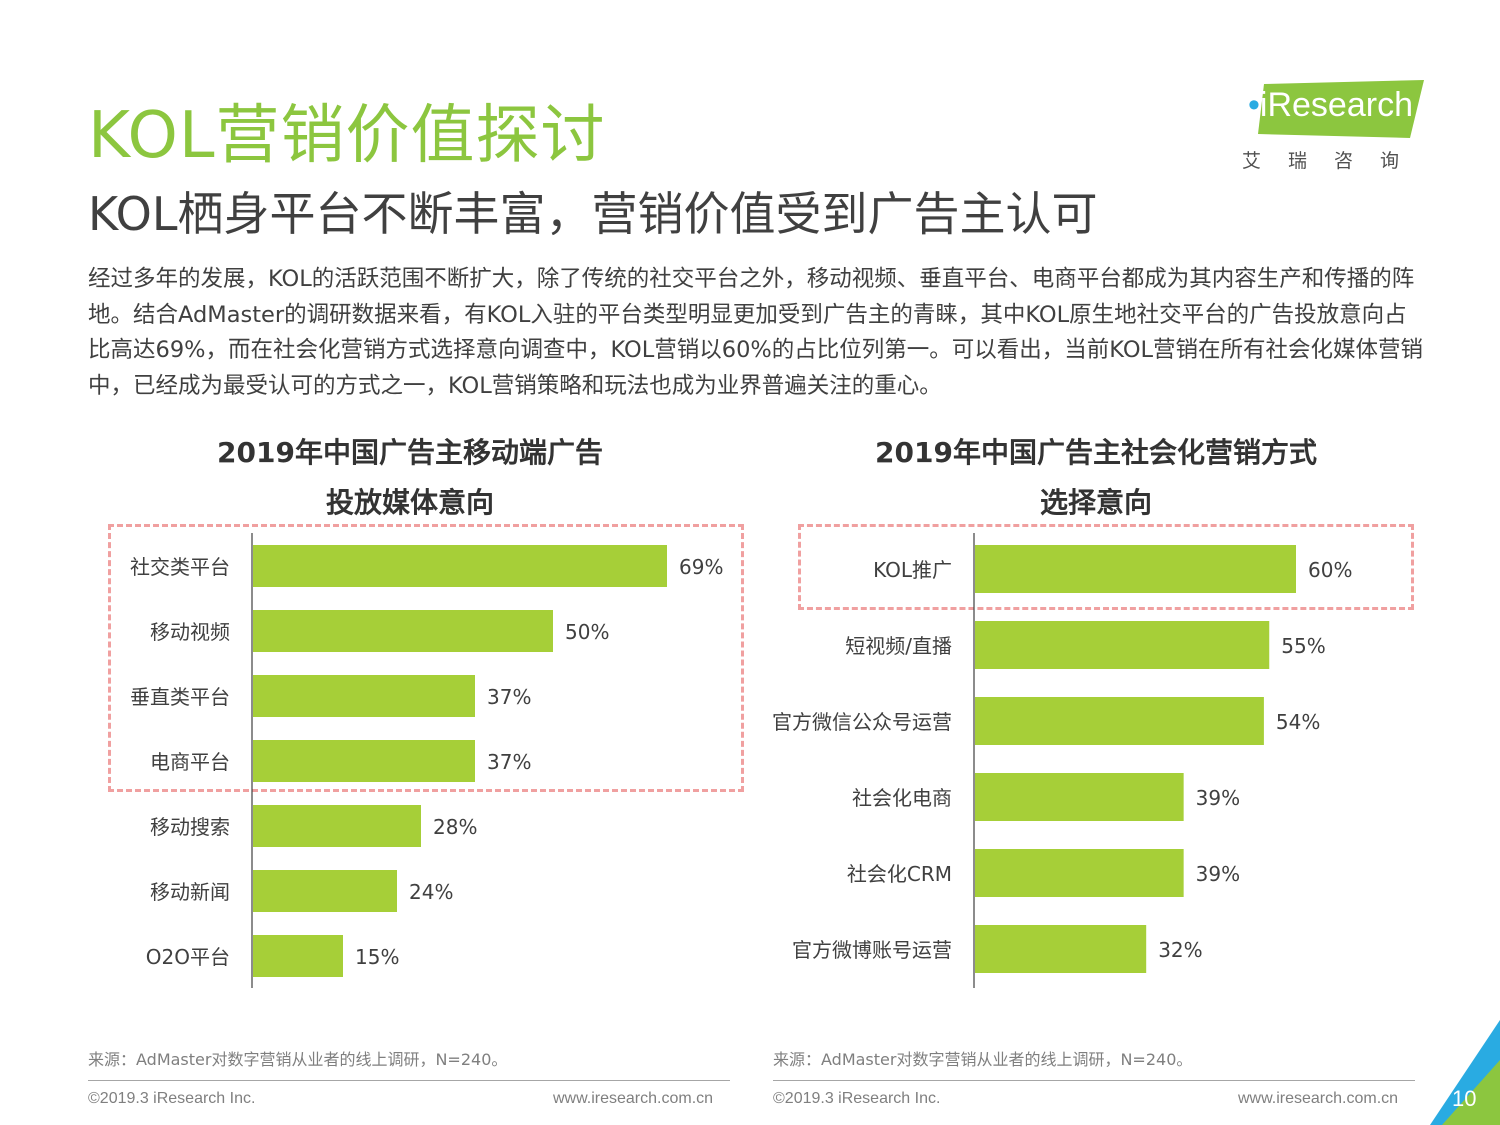  Describe the element at coordinates (377, 957) in the screenshot. I see `chart1-value-label: 15%` at that location.